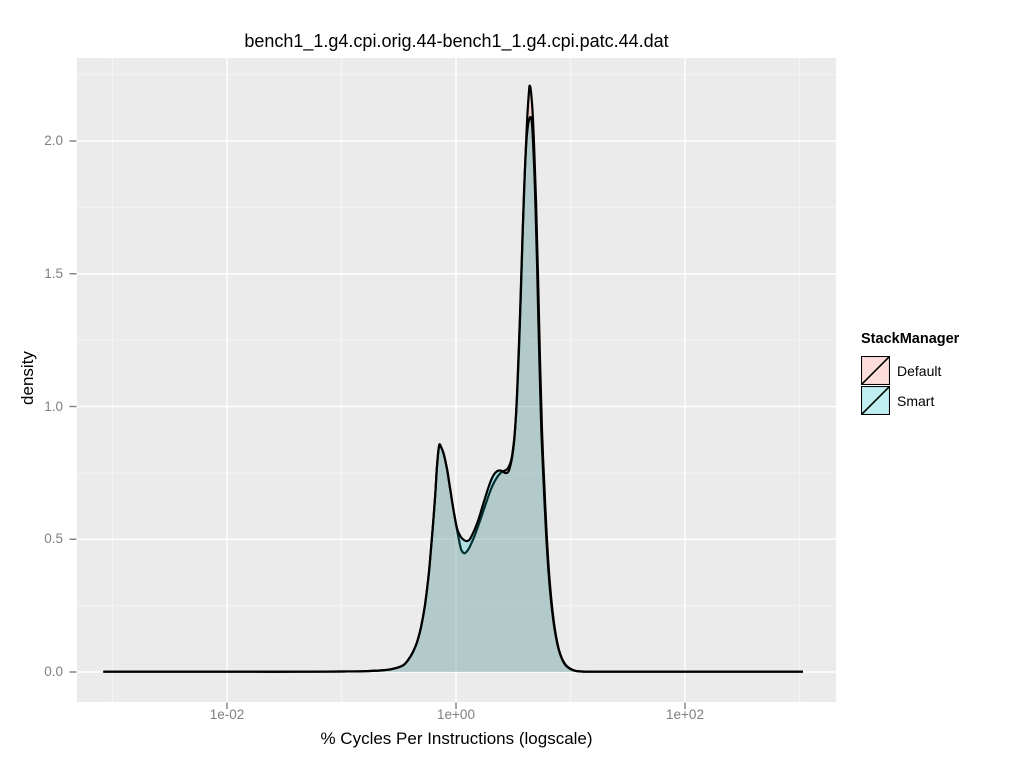 Image resolution: width=1024 pixels, height=768 pixels. Describe the element at coordinates (53, 140) in the screenshot. I see `y-tick-label: 2.0` at that location.